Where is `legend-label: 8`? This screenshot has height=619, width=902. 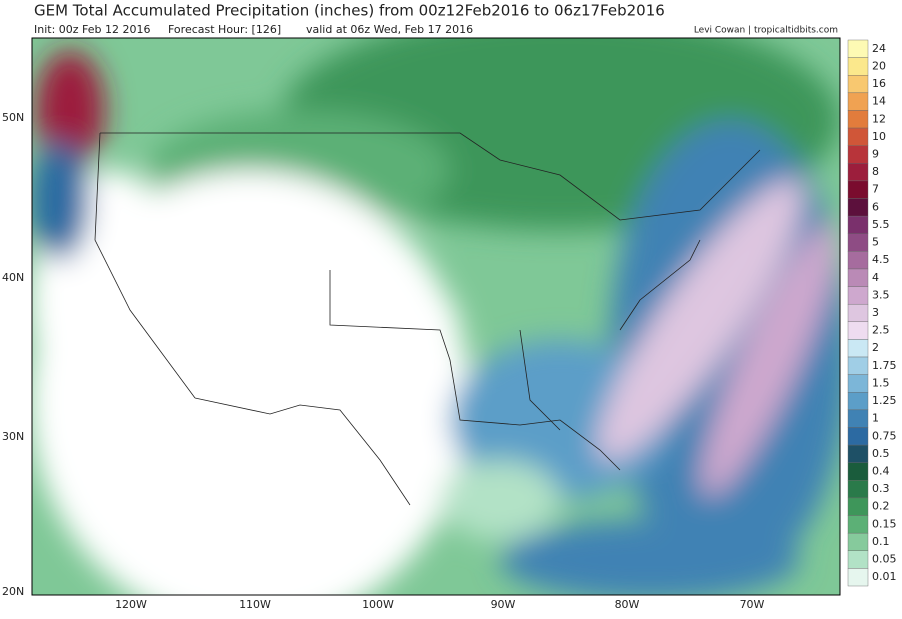 legend-label: 8 is located at coordinates (875, 171).